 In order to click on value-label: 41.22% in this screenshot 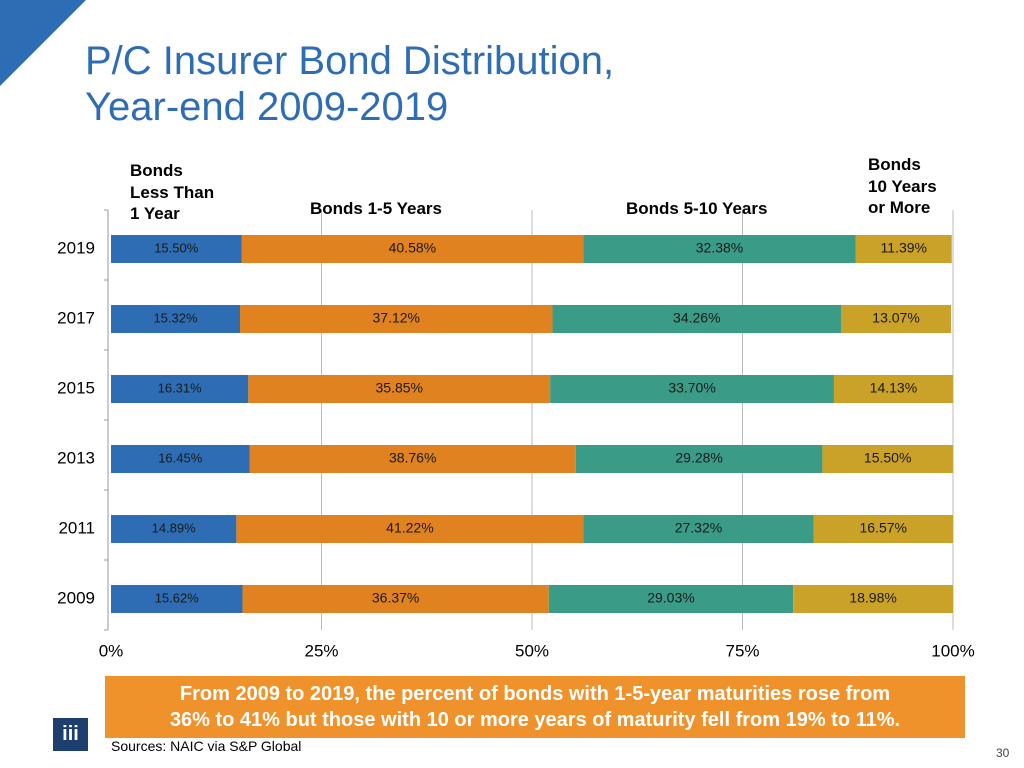, I will do `click(409, 528)`.